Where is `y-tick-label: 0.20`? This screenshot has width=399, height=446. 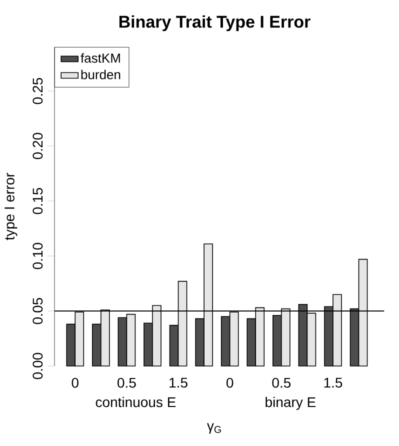 y-tick-label: 0.20 is located at coordinates (37, 146).